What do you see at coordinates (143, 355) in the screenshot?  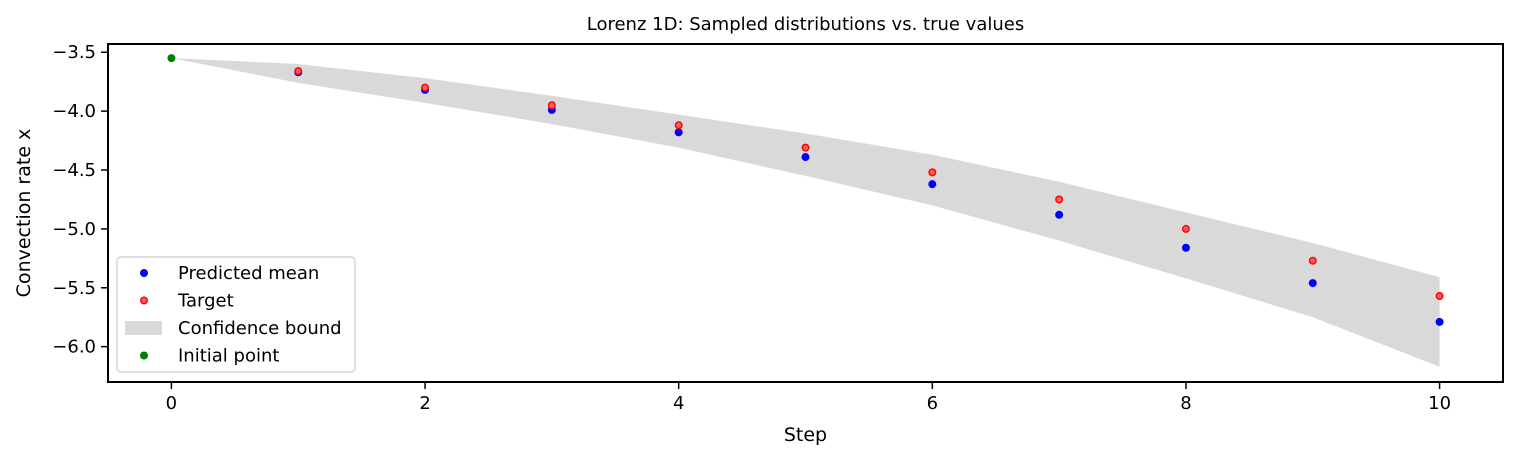 I see `legend-marker-initial-point` at bounding box center [143, 355].